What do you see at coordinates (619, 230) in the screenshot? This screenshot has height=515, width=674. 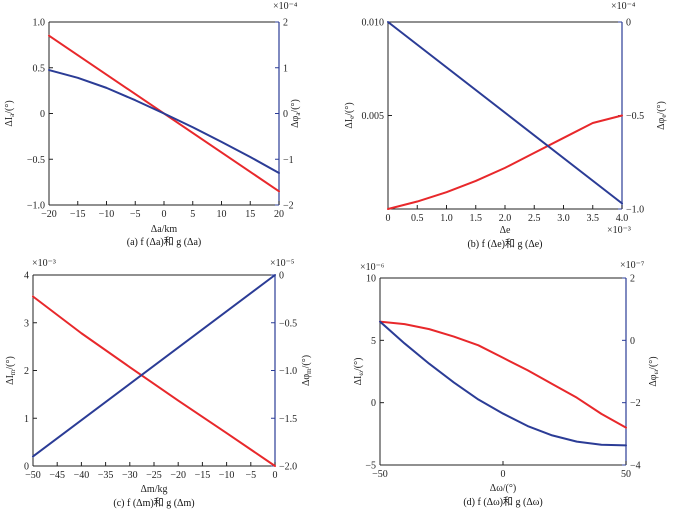 I see `x-axis-scale: ×10⁻³` at bounding box center [619, 230].